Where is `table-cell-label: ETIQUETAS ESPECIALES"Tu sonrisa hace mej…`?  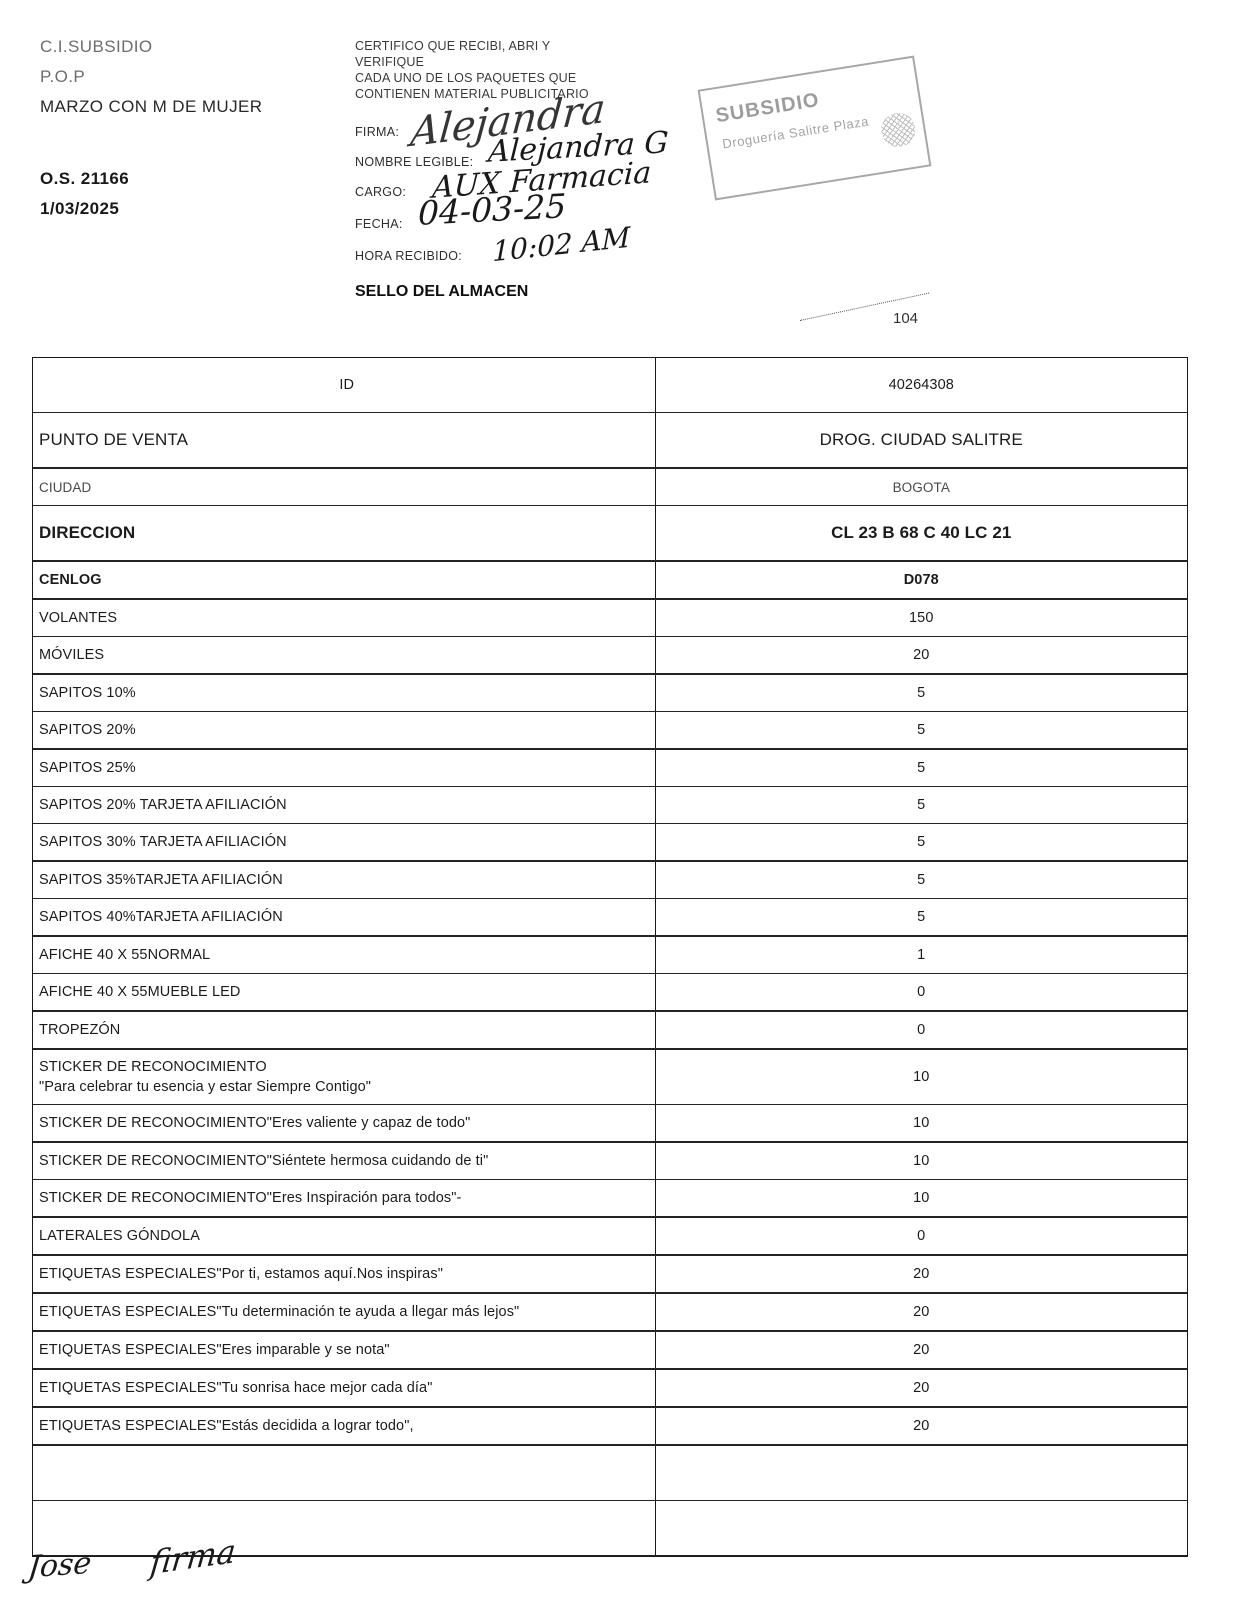
table-cell-label: ETIQUETAS ESPECIALES"Tu sonrisa hace mej… is located at coordinates (344, 1388).